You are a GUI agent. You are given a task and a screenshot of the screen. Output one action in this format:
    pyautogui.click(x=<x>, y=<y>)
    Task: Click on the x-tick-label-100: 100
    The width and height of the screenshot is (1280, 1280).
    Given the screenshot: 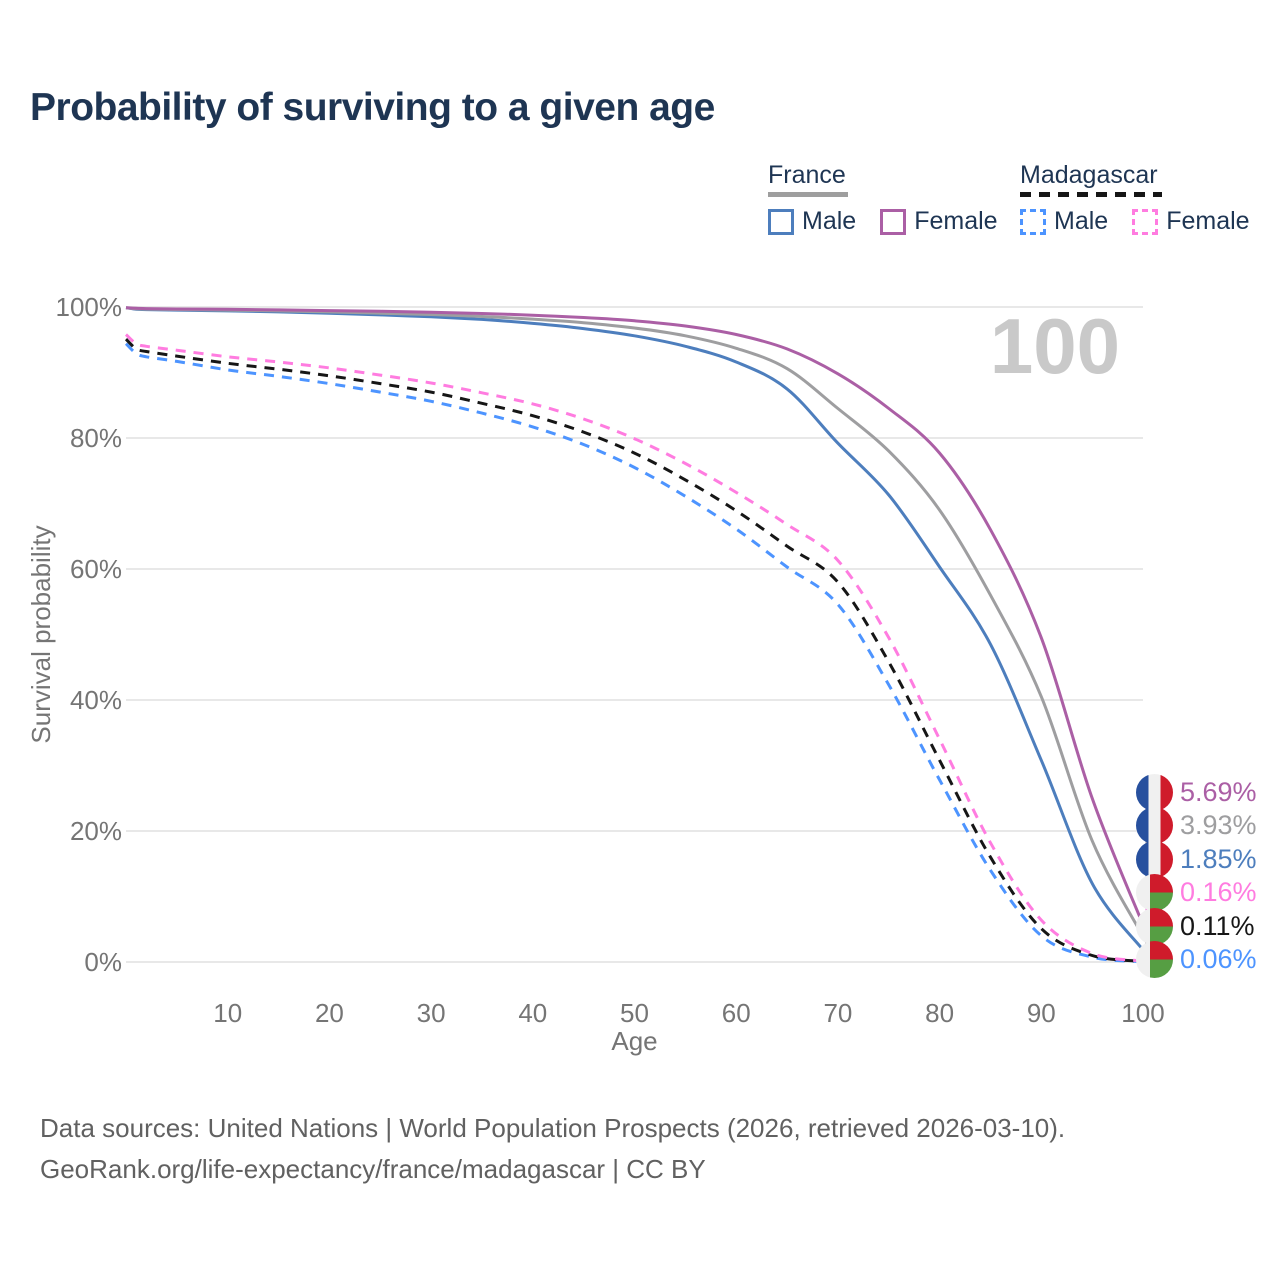 What is the action you would take?
    pyautogui.click(x=1142, y=1013)
    